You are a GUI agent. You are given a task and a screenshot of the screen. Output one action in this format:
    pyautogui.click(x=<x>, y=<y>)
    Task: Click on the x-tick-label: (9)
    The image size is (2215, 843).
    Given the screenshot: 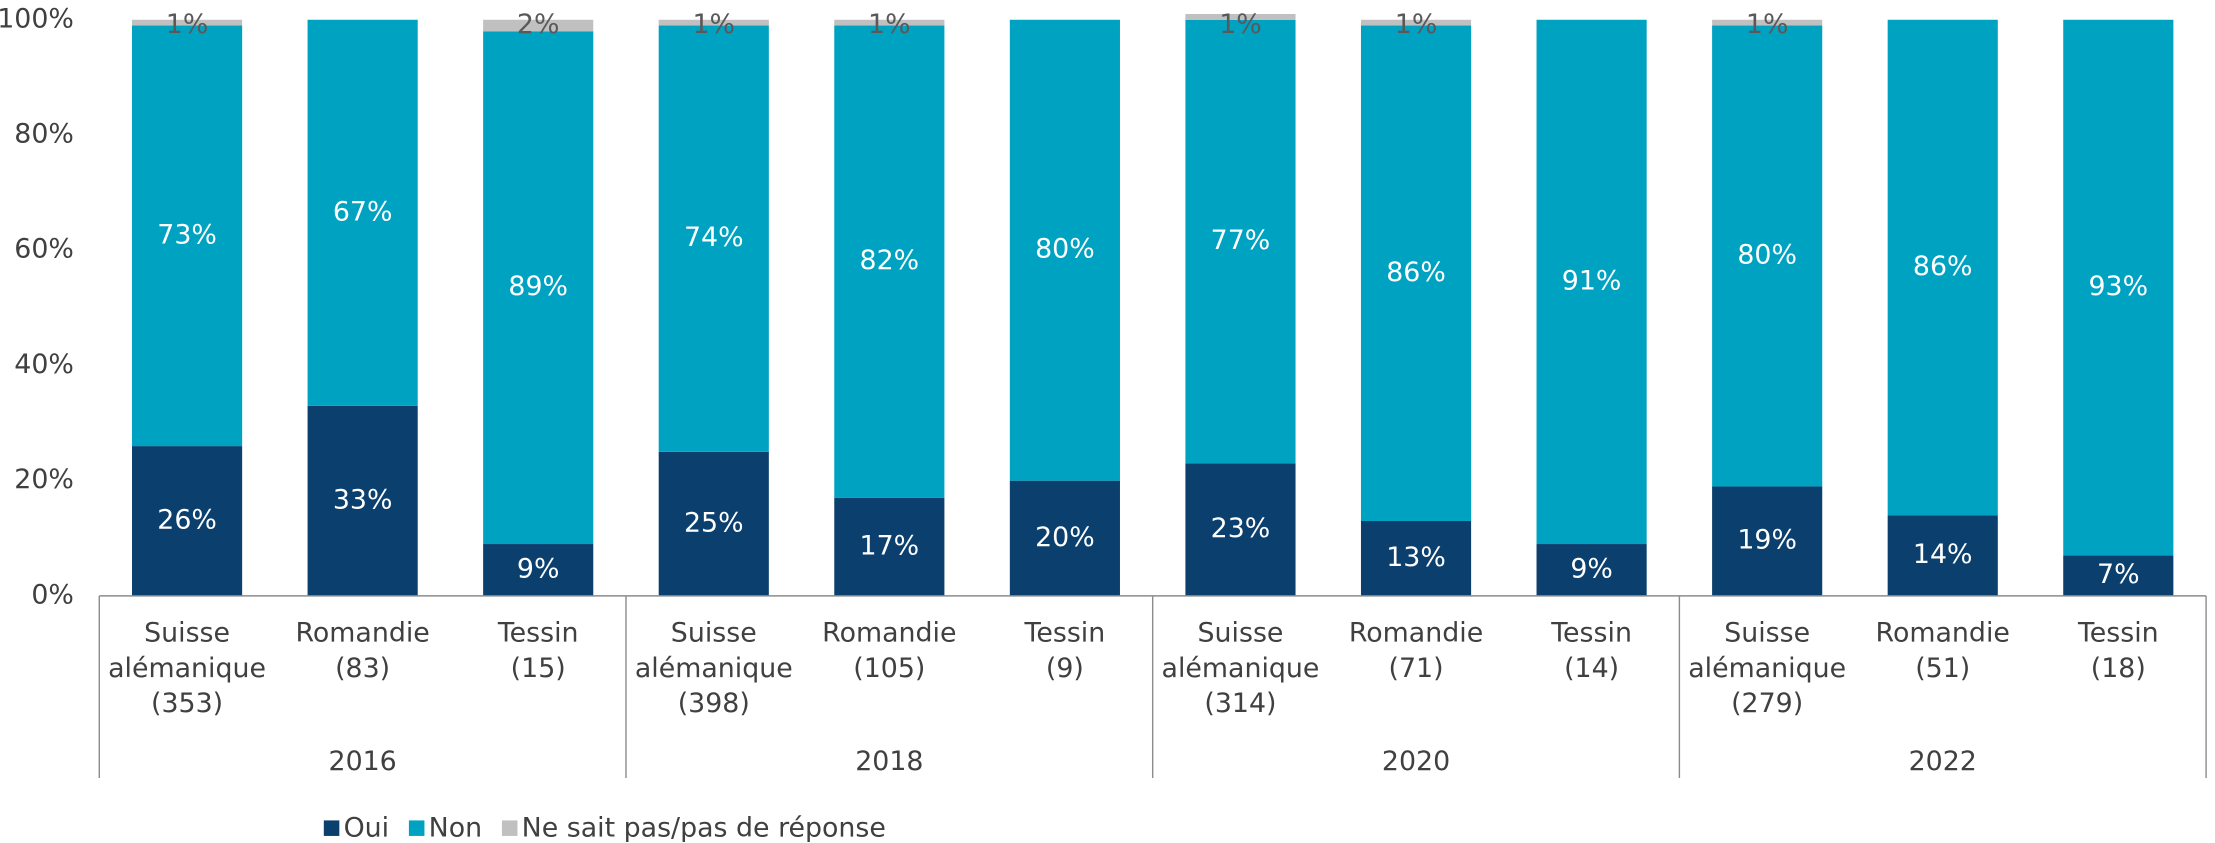 What is the action you would take?
    pyautogui.click(x=1065, y=668)
    